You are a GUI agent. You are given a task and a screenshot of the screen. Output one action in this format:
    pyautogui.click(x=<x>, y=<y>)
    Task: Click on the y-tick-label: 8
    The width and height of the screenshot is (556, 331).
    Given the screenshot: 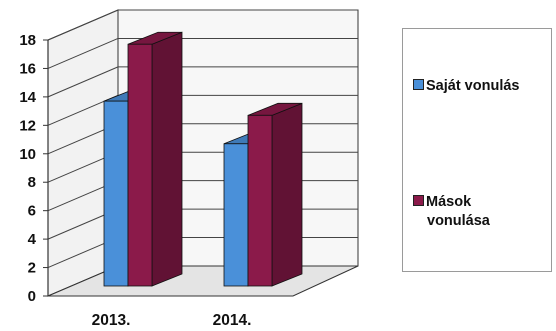 What is the action you would take?
    pyautogui.click(x=32, y=182)
    